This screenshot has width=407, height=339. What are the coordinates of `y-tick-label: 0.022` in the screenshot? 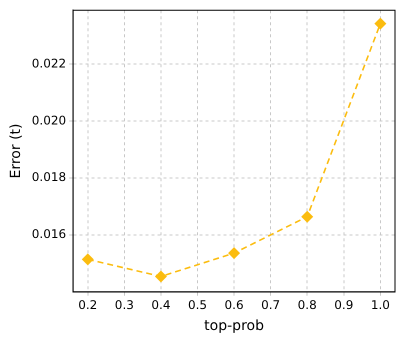 It's located at (49, 63).